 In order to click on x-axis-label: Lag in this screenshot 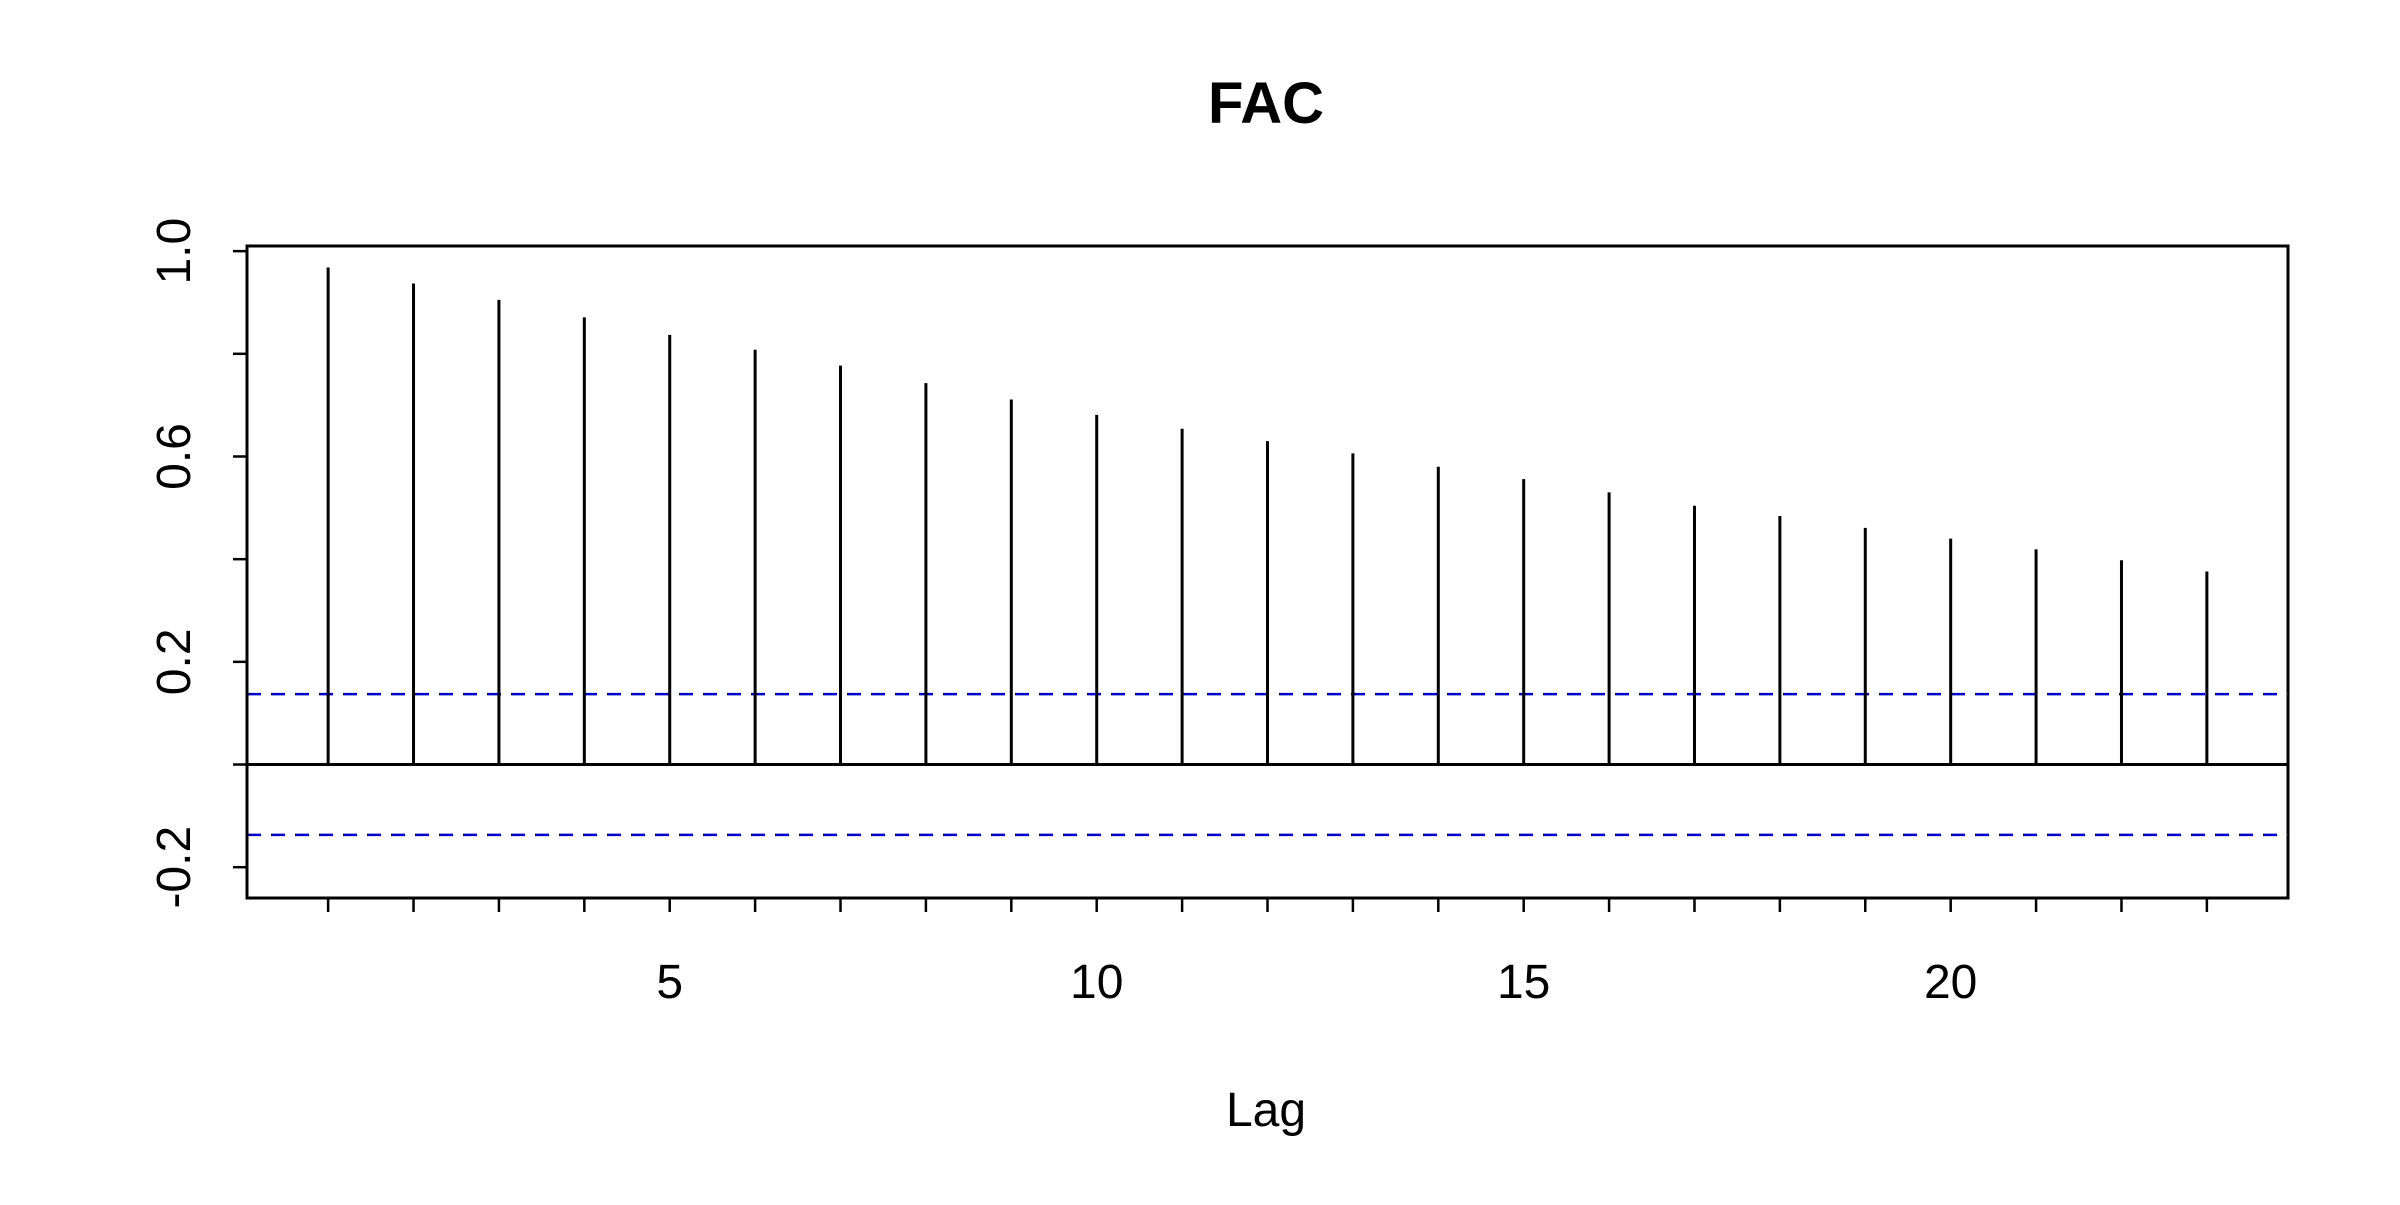, I will do `click(1266, 1110)`.